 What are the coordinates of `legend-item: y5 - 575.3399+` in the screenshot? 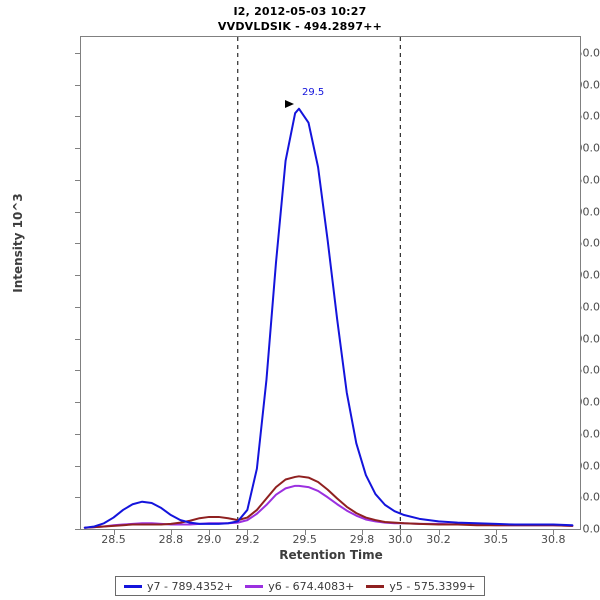 It's located at (421, 586).